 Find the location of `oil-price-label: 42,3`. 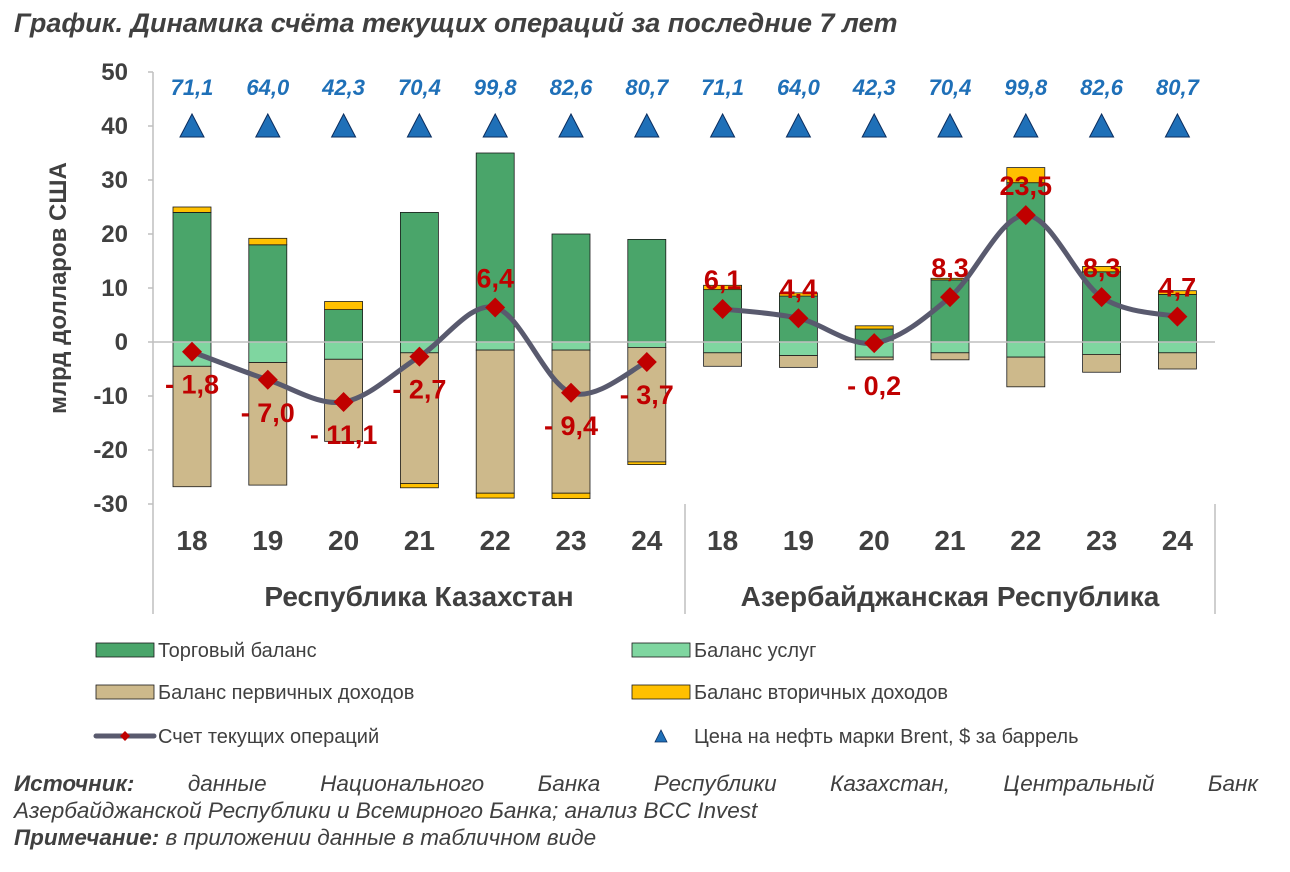

oil-price-label: 42,3 is located at coordinates (343, 87).